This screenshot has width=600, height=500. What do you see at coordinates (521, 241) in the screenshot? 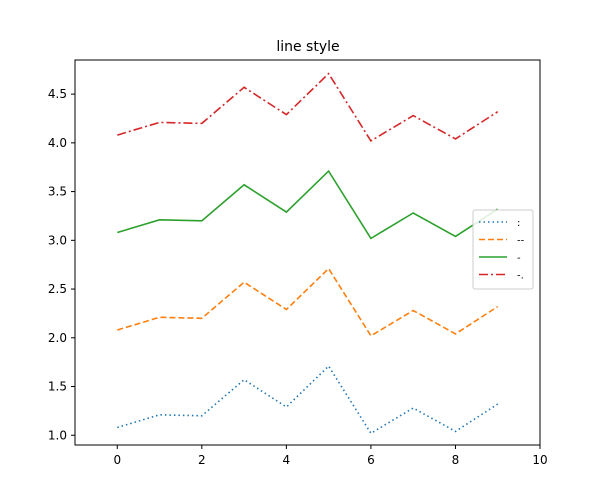
I see `legend-label-2: --` at bounding box center [521, 241].